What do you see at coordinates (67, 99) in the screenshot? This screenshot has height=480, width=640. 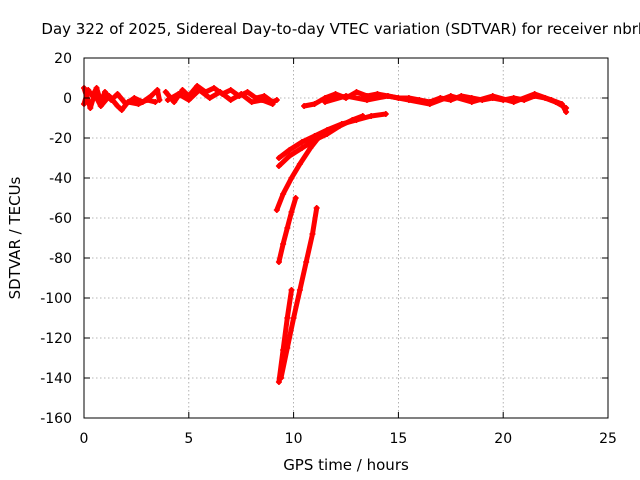 I see `y-tick-label: 0` at bounding box center [67, 99].